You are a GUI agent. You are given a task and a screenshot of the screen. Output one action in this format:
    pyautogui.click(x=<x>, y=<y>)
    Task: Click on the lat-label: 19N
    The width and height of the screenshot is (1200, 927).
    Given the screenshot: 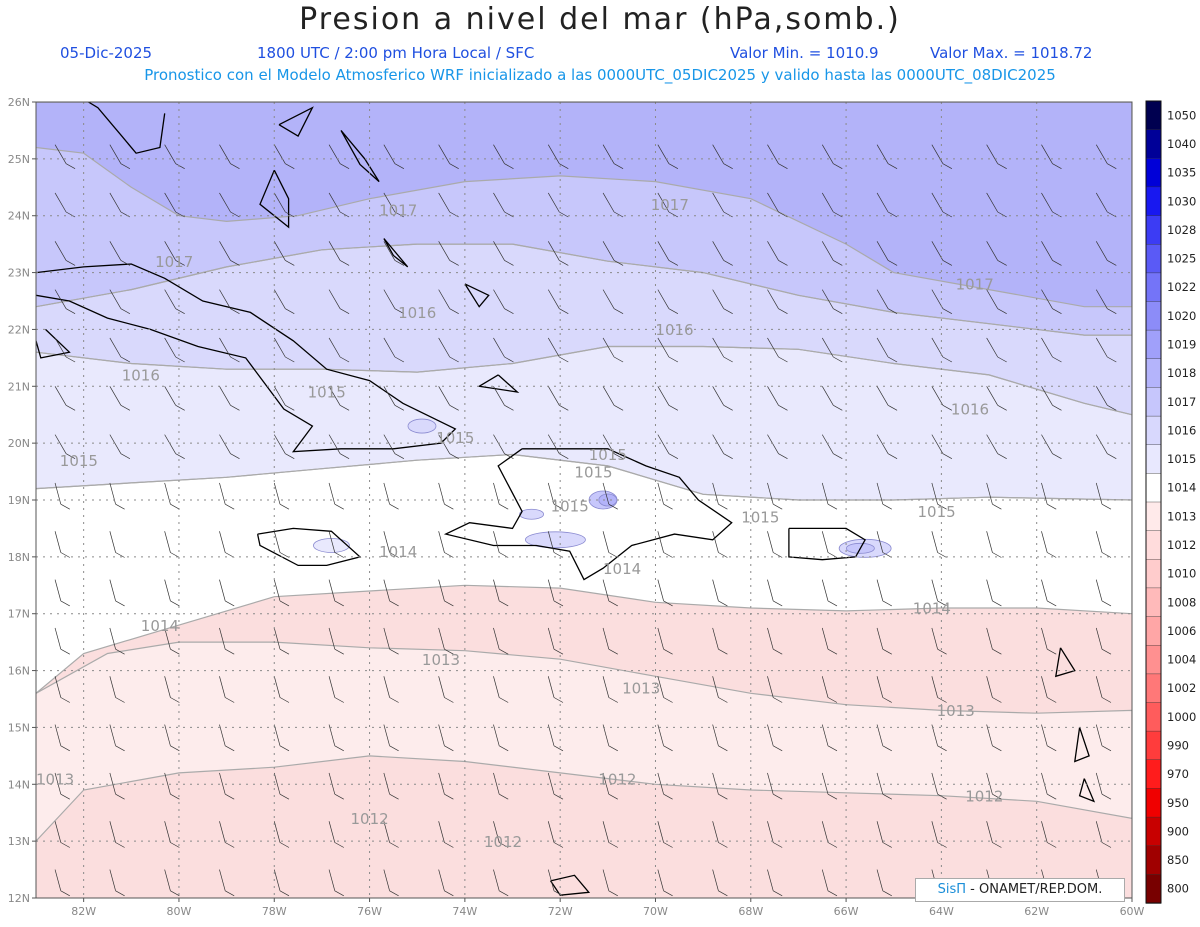 What is the action you would take?
    pyautogui.click(x=19, y=500)
    